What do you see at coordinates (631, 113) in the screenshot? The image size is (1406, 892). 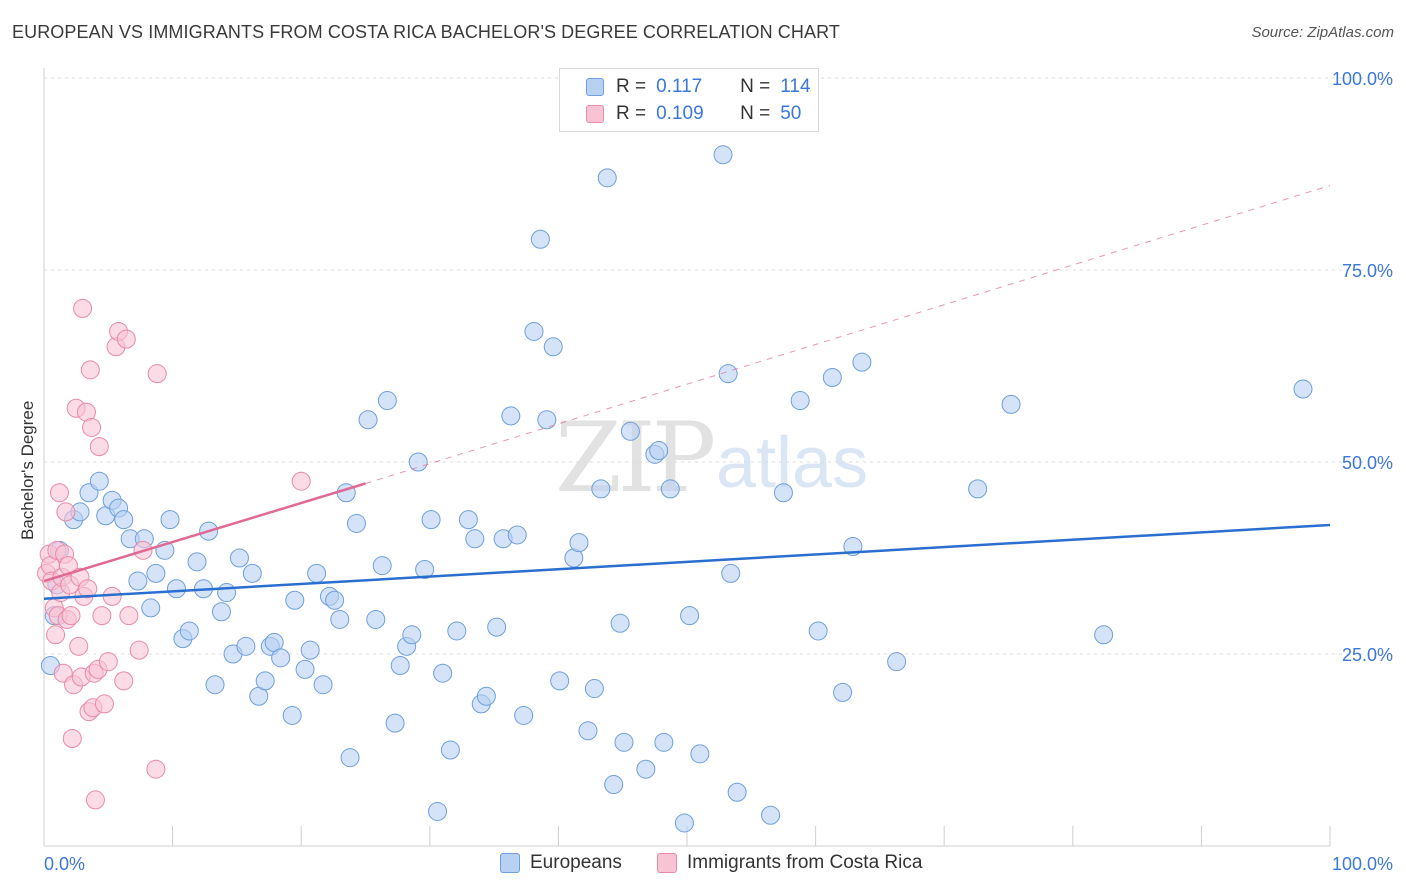 I see `legend-r-label: R =` at bounding box center [631, 113].